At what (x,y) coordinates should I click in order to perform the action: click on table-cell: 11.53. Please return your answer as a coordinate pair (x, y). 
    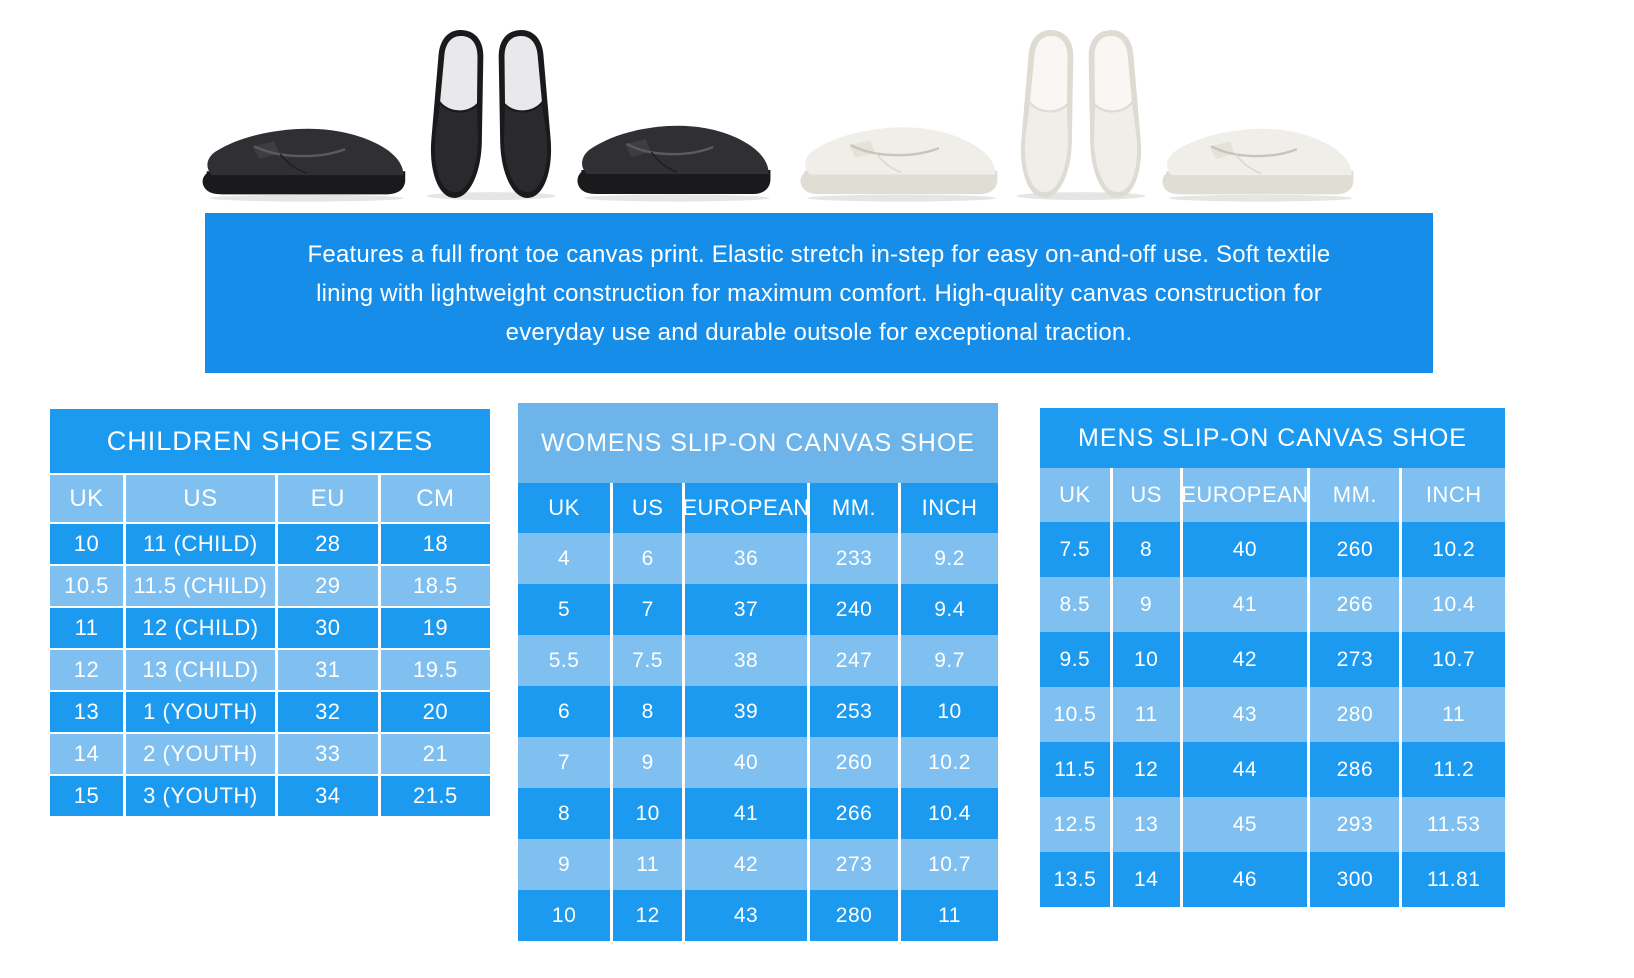
    Looking at the image, I should click on (1452, 824).